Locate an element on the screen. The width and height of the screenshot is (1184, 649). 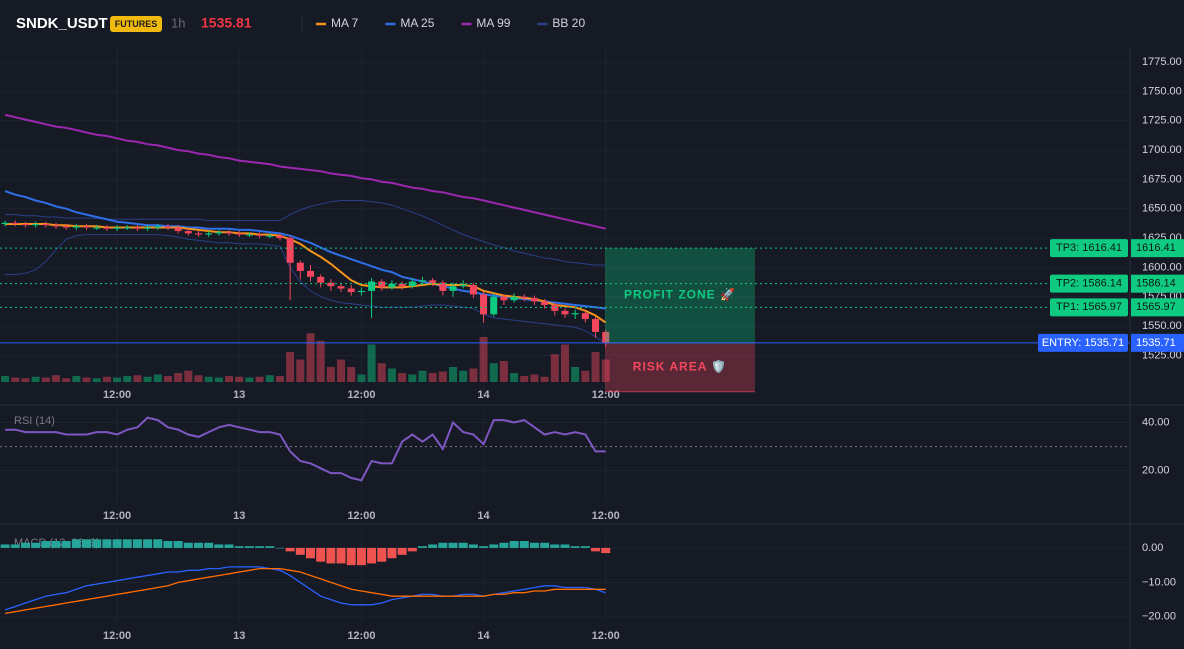
y-tick-label: 20.00 is located at coordinates (1156, 471).